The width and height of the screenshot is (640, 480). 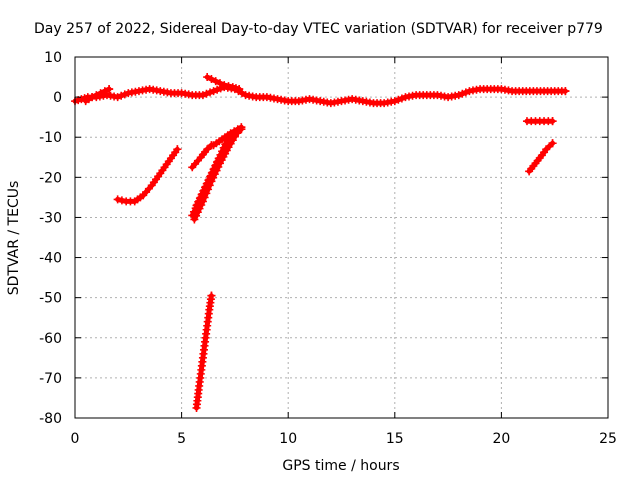 I want to click on x-axis-label: GPS time / hours, so click(x=340, y=466).